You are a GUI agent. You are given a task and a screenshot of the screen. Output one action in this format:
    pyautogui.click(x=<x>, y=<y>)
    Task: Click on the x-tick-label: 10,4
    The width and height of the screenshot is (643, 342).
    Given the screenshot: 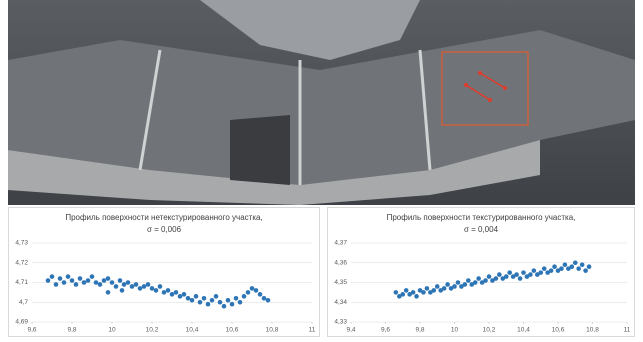 What is the action you would take?
    pyautogui.click(x=192, y=330)
    